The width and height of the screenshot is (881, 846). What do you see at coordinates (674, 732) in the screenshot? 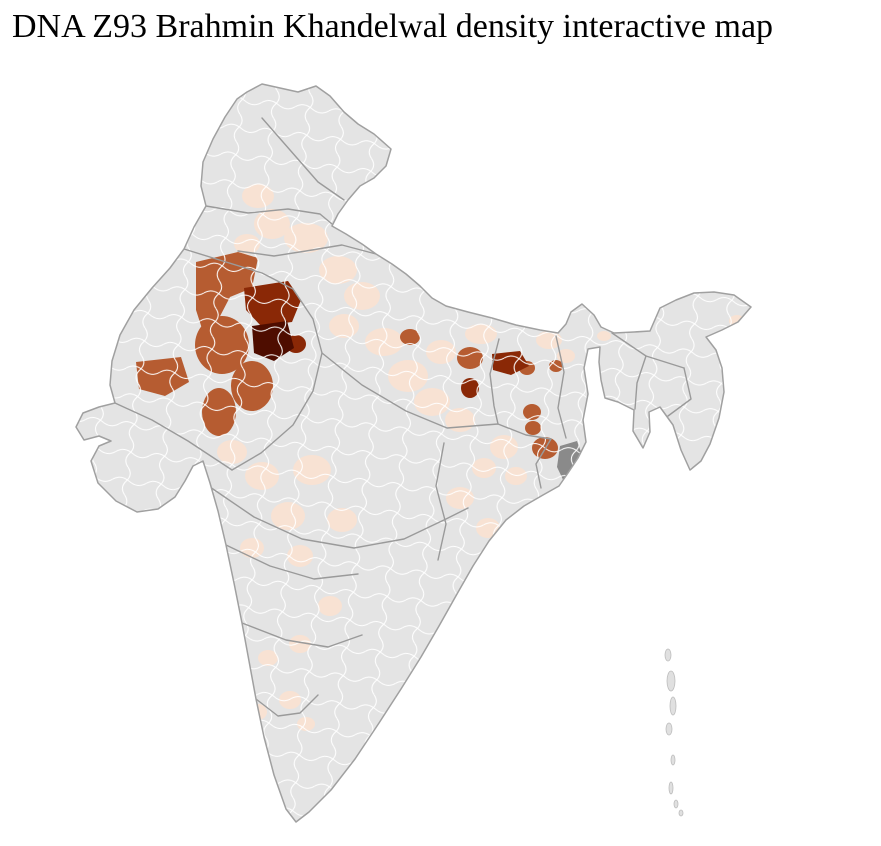
I see `andaman-nicobar-islands` at bounding box center [674, 732].